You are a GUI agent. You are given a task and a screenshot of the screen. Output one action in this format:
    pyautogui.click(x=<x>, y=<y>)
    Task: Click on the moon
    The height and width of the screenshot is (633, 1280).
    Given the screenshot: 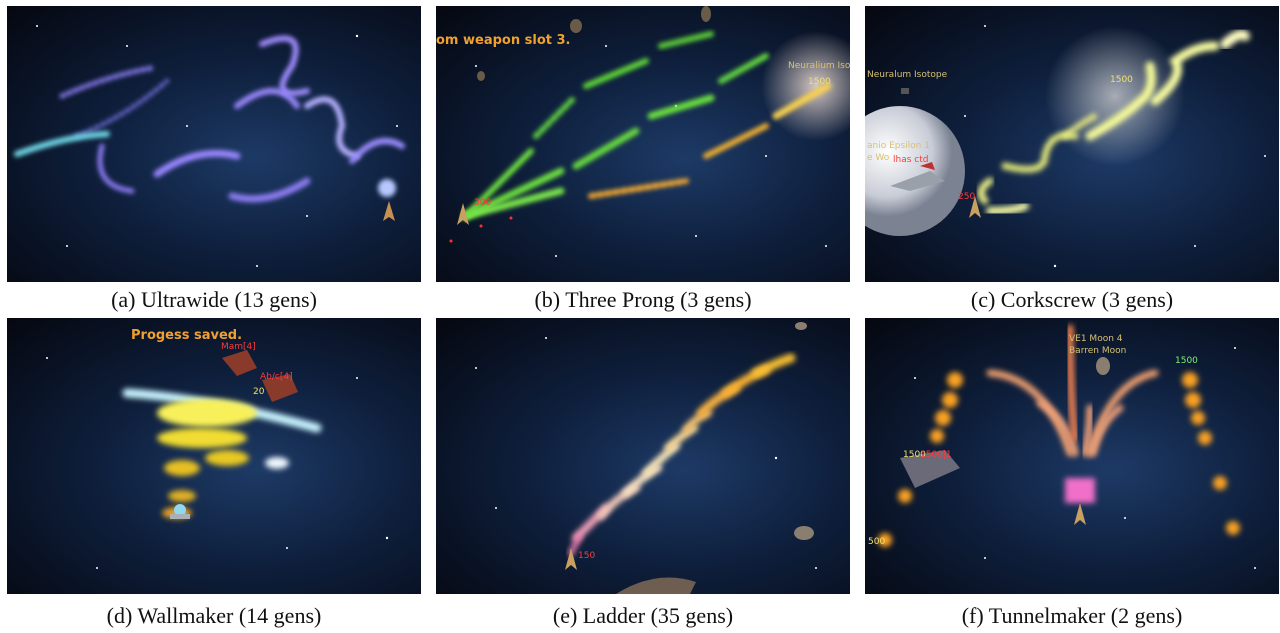 What is the action you would take?
    pyautogui.click(x=1103, y=366)
    